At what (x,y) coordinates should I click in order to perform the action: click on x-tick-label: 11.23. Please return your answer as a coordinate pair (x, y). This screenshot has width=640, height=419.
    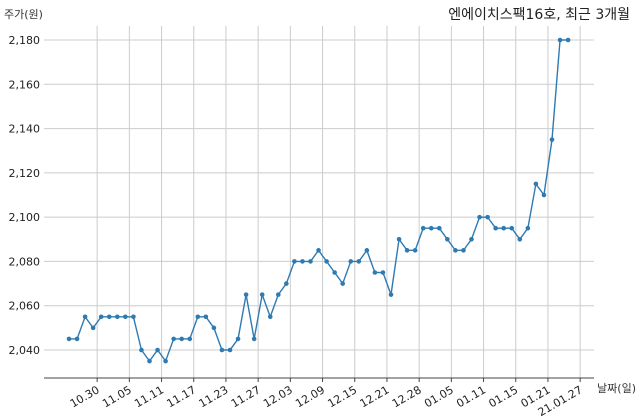
    Looking at the image, I should click on (214, 396).